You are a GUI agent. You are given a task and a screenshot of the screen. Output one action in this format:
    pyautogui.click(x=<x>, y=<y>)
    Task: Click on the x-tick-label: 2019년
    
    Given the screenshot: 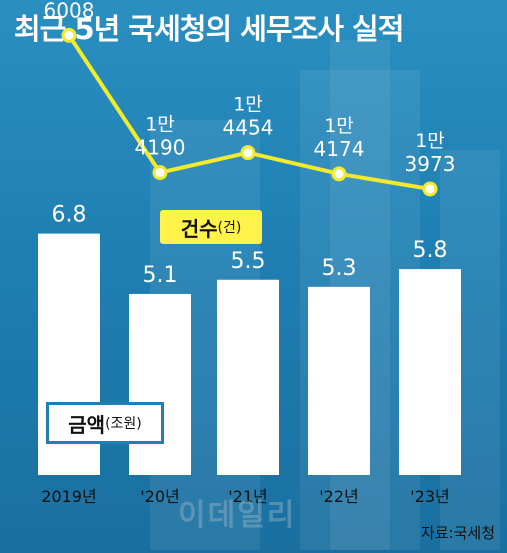 What is the action you would take?
    pyautogui.click(x=68, y=496)
    